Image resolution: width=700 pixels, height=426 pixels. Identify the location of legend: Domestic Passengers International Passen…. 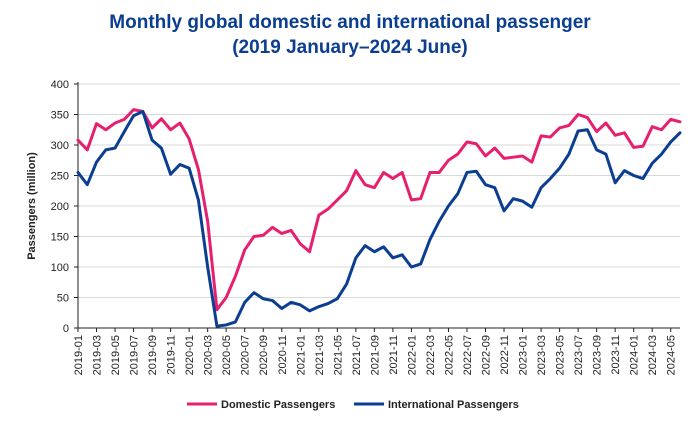
(353, 405).